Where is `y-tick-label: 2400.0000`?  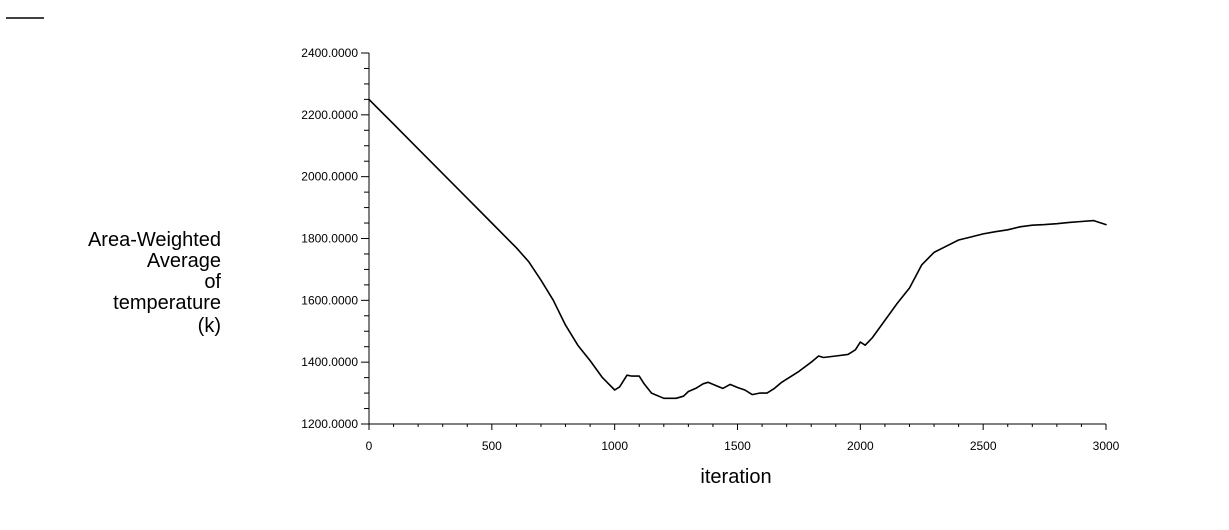 y-tick-label: 2400.0000 is located at coordinates (329, 53).